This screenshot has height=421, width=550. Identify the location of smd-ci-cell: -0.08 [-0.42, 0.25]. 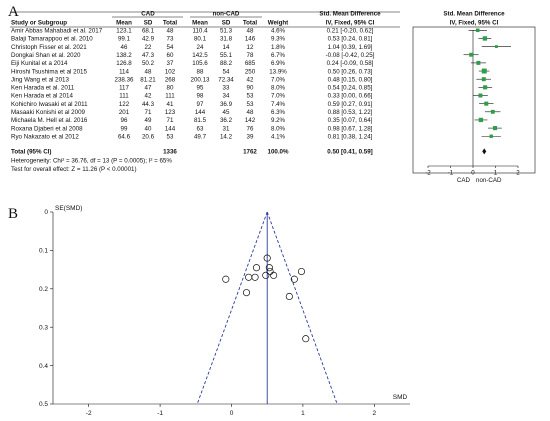
(350, 55).